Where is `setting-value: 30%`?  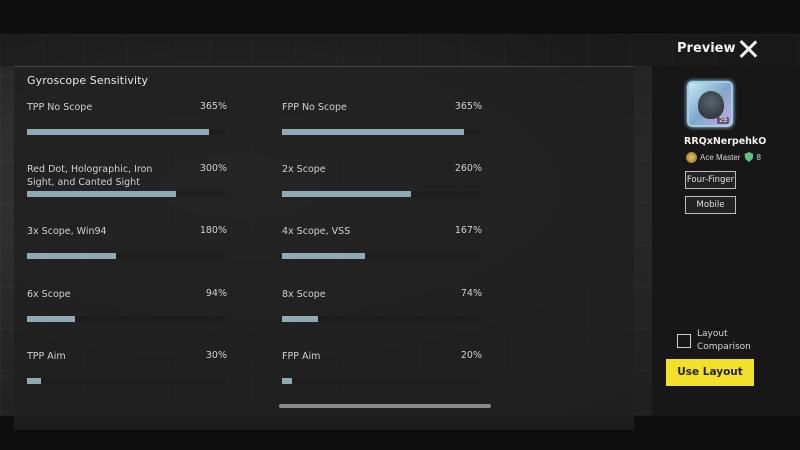
setting-value: 30% is located at coordinates (216, 355).